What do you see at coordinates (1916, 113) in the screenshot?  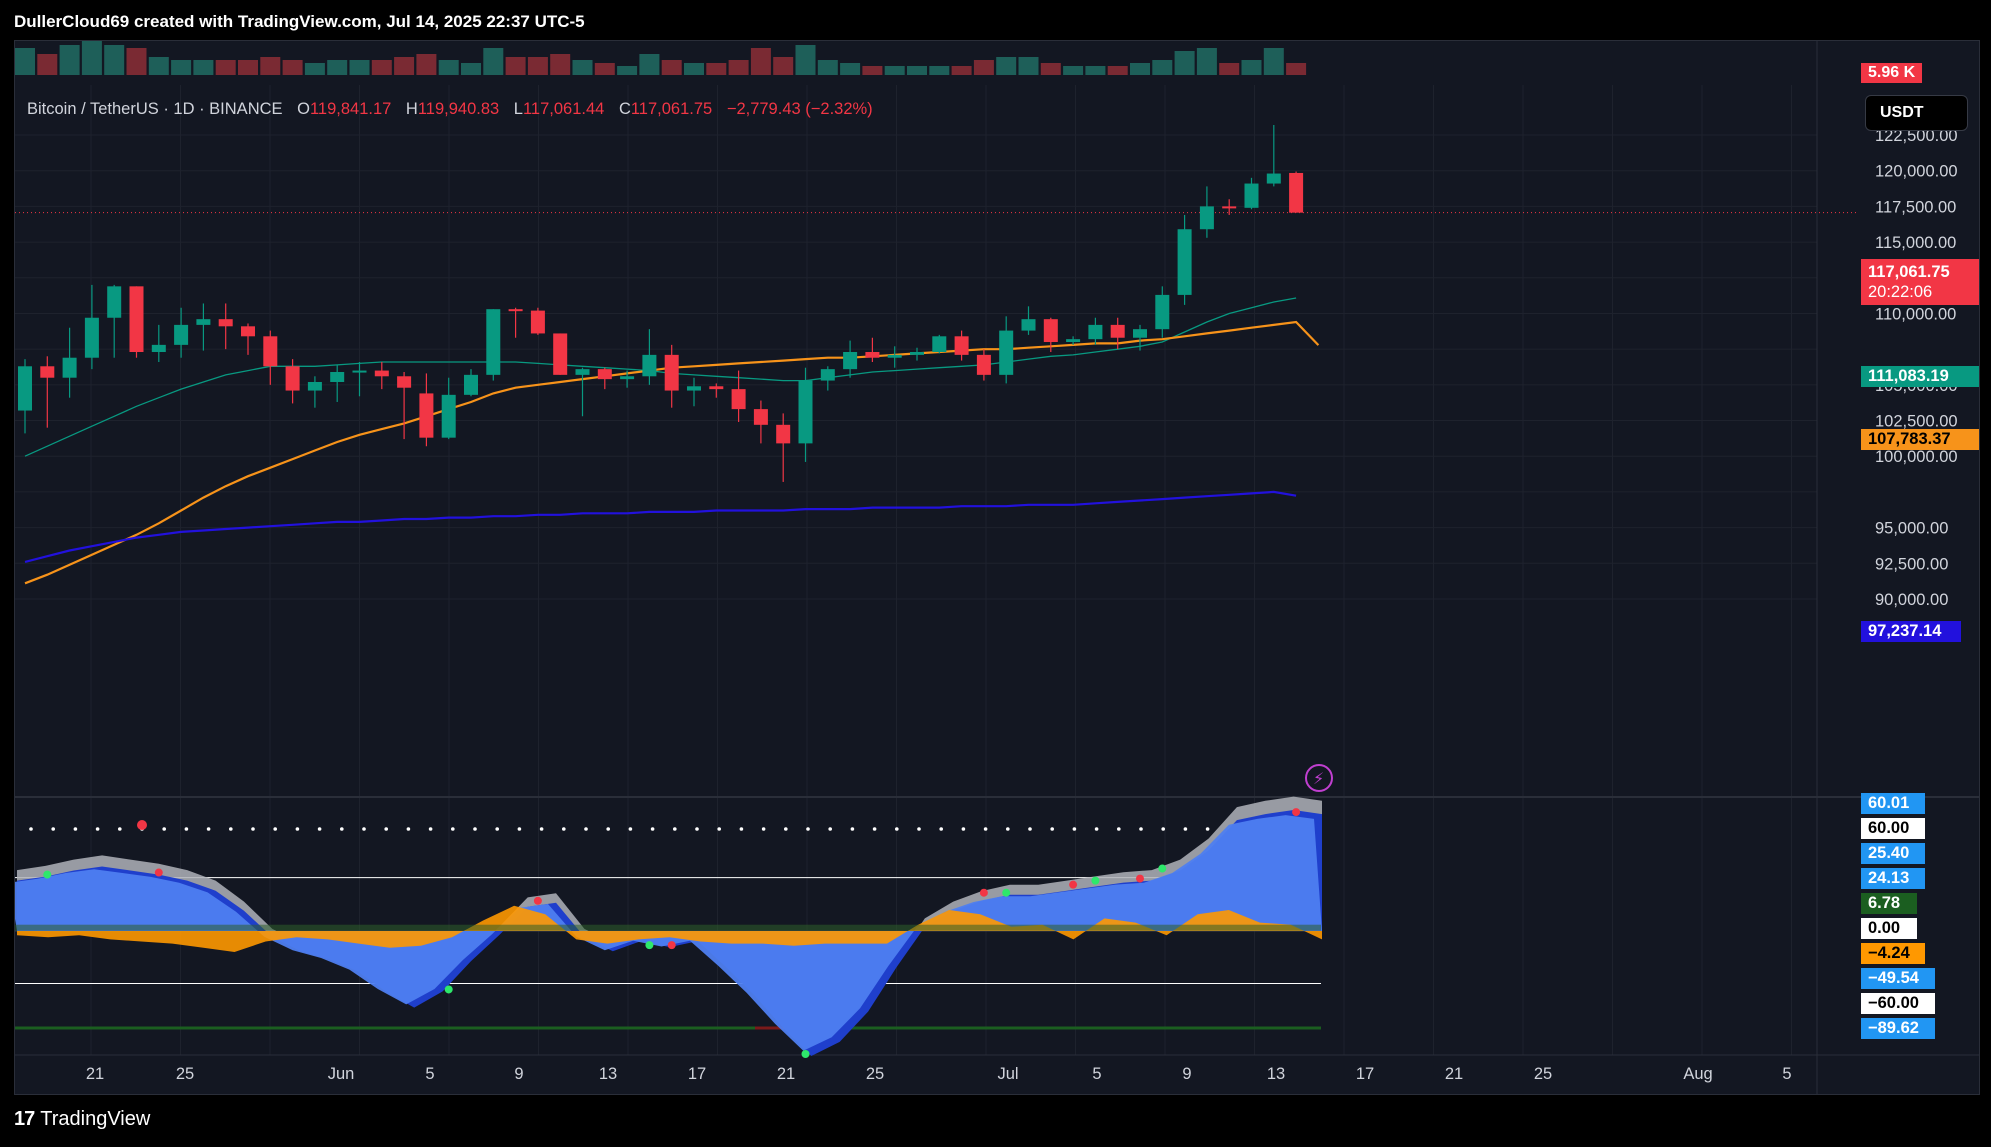 I see `currency-button: USDT` at bounding box center [1916, 113].